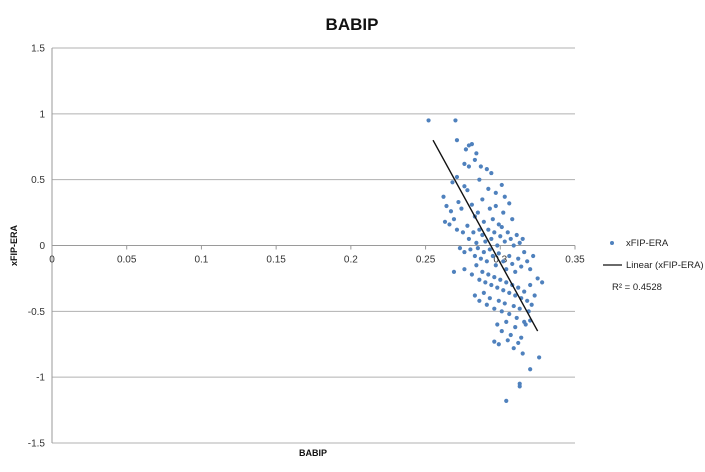 Image resolution: width=705 pixels, height=472 pixels. What do you see at coordinates (647, 243) in the screenshot?
I see `legend-label-xfip-era: xFIP-ERA` at bounding box center [647, 243].